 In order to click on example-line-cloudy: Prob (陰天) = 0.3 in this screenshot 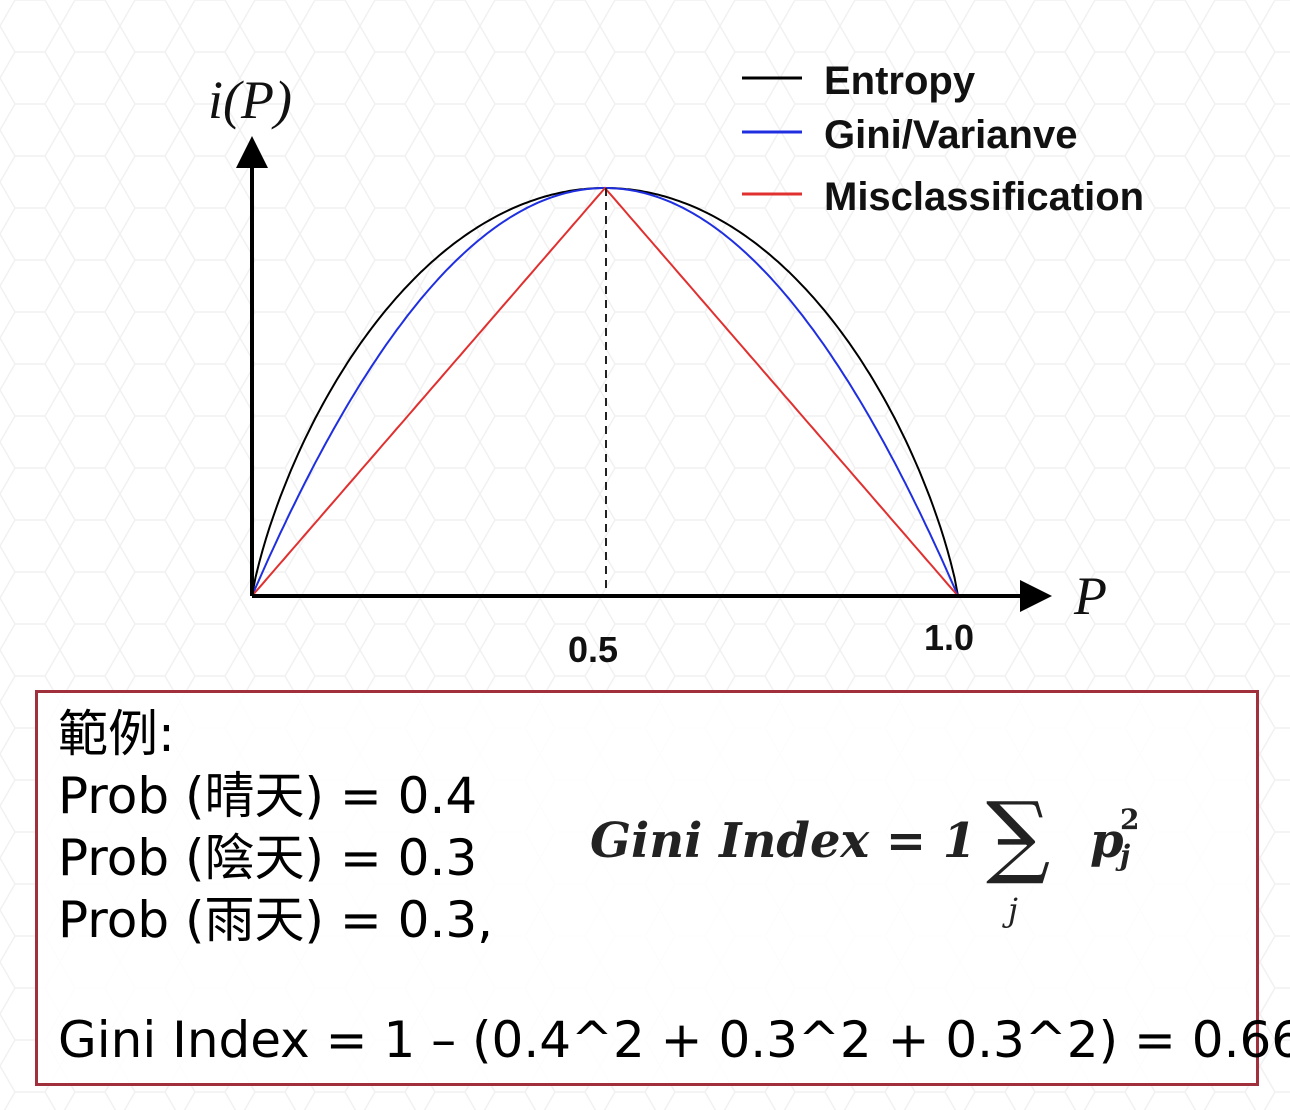, I will do `click(268, 858)`.